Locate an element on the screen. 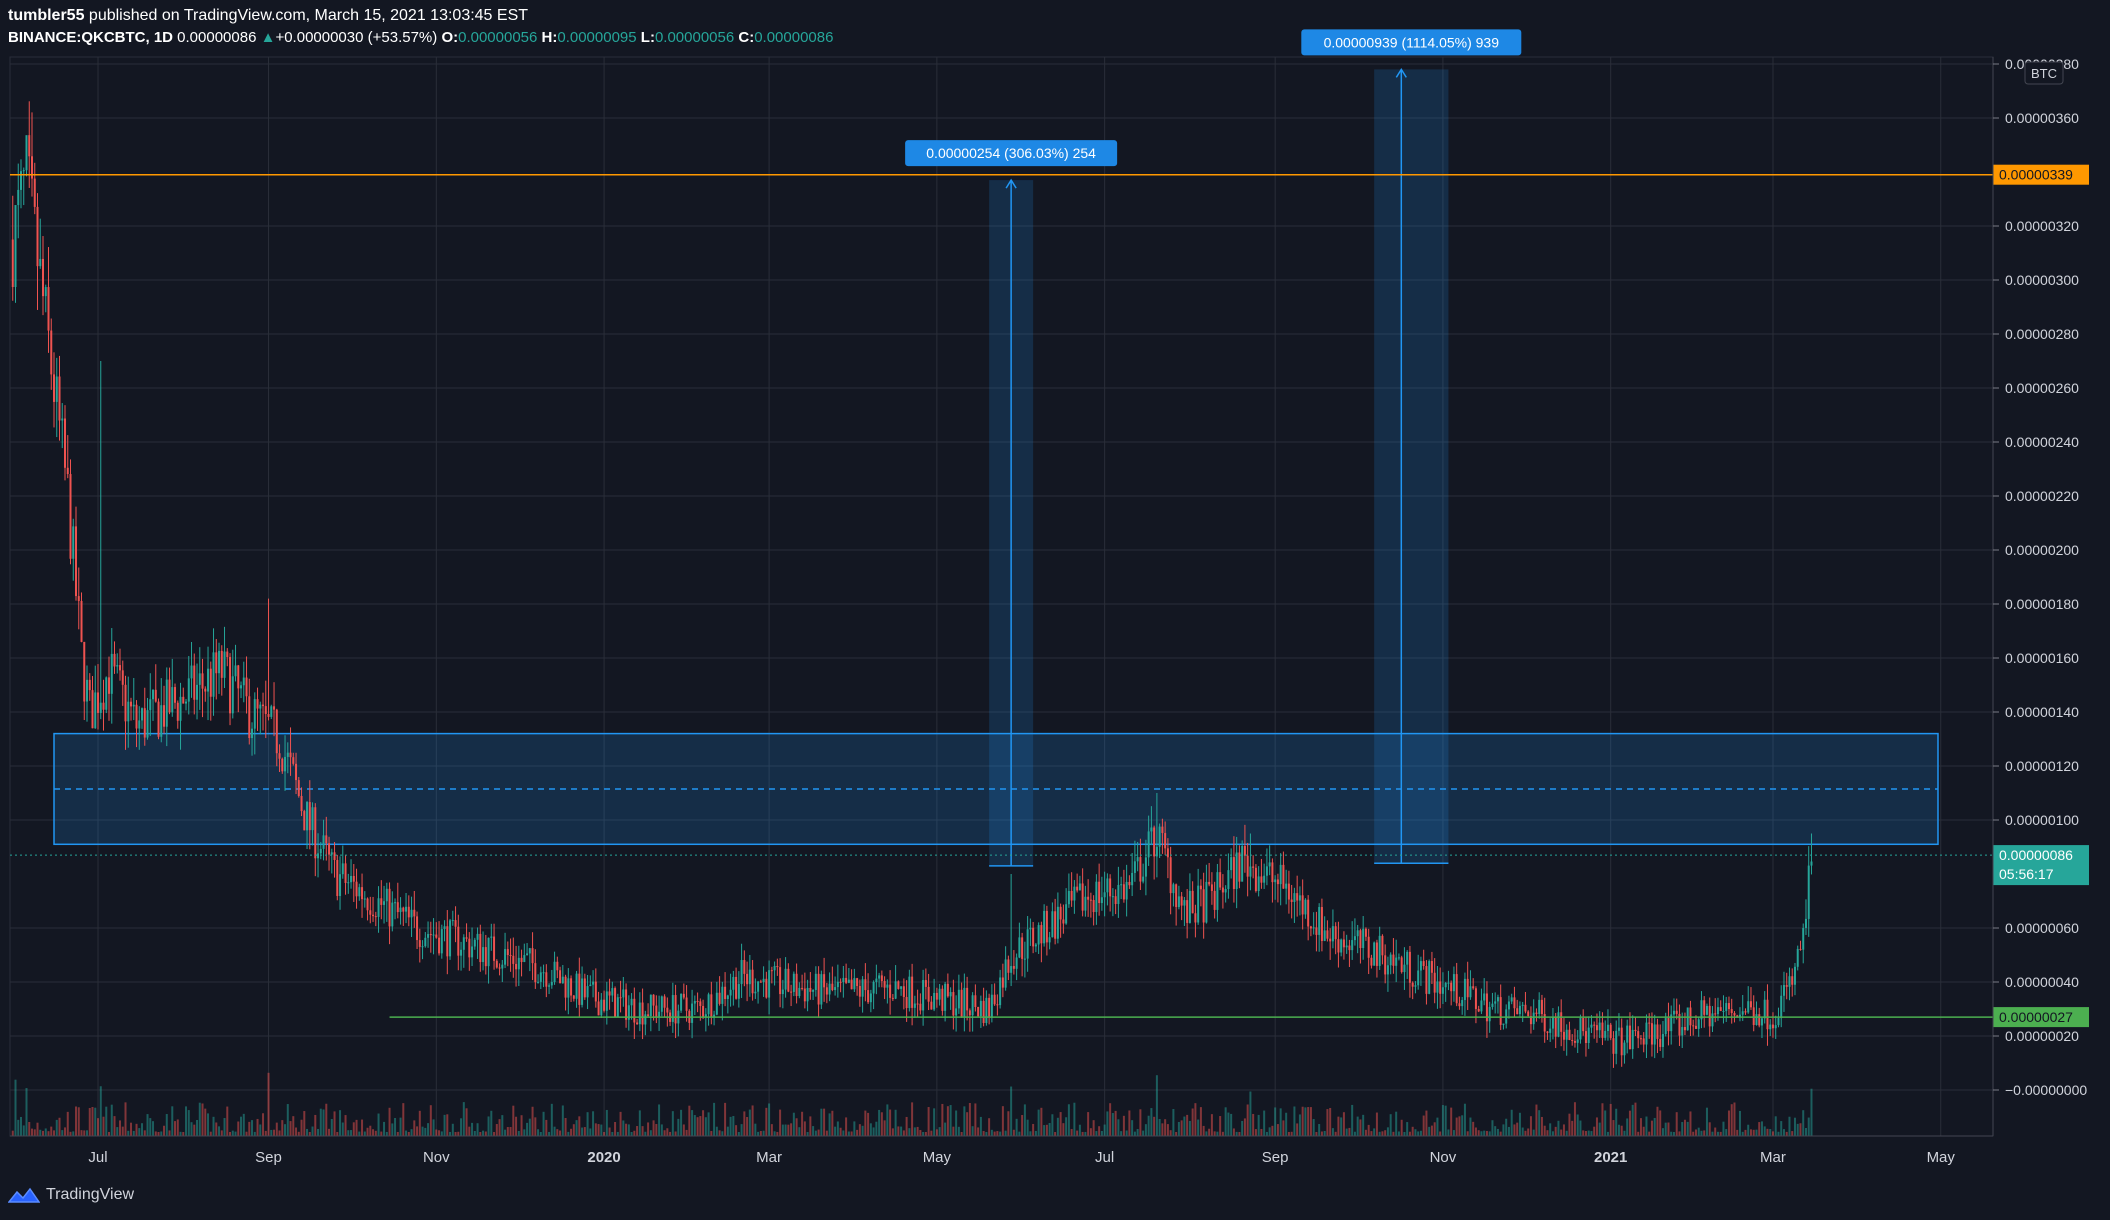 The image size is (2110, 1220). symbol-name: BINANCE:QKCBTC, 1D is located at coordinates (90, 37).